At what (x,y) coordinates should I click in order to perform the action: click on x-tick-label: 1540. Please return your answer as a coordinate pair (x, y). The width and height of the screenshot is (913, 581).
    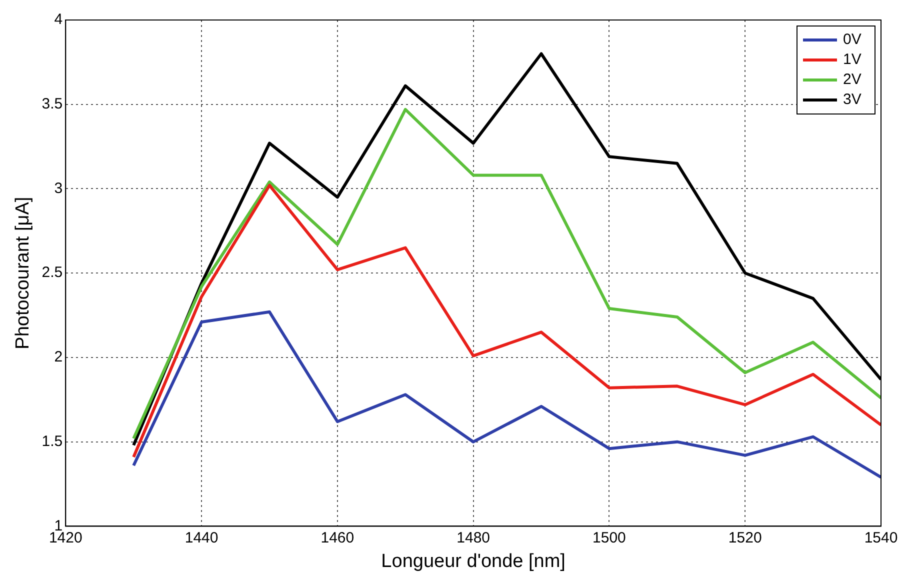
    Looking at the image, I should click on (881, 537).